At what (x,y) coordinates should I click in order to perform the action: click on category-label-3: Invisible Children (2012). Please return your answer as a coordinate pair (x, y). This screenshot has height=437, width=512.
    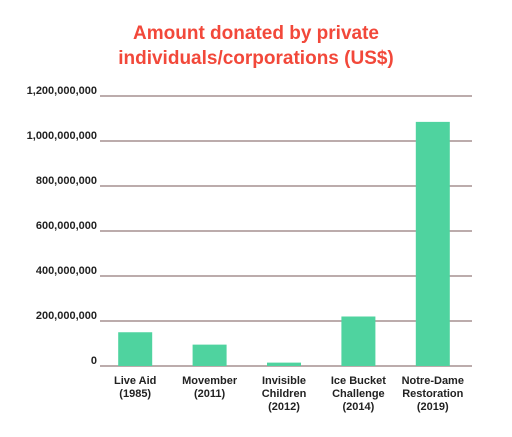
    Looking at the image, I should click on (284, 394).